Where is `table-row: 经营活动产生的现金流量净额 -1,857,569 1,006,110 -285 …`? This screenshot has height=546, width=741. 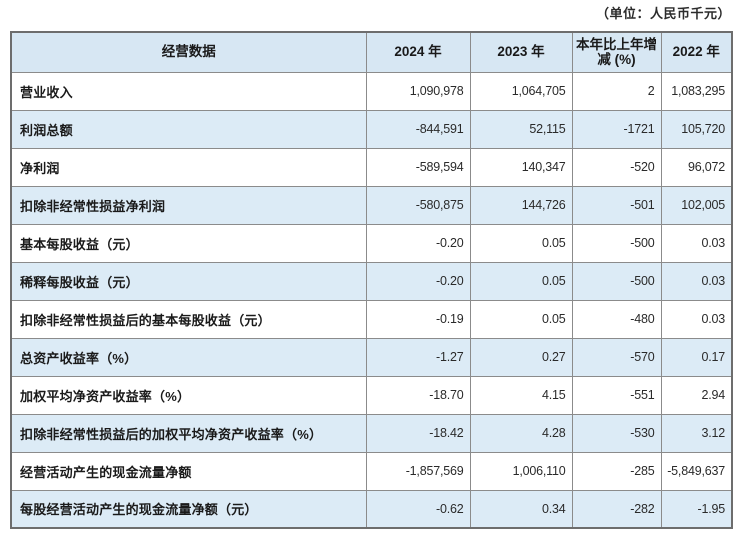
table-row: 经营活动产生的现金流量净额 -1,857,569 1,006,110 -285 … is located at coordinates (371, 471).